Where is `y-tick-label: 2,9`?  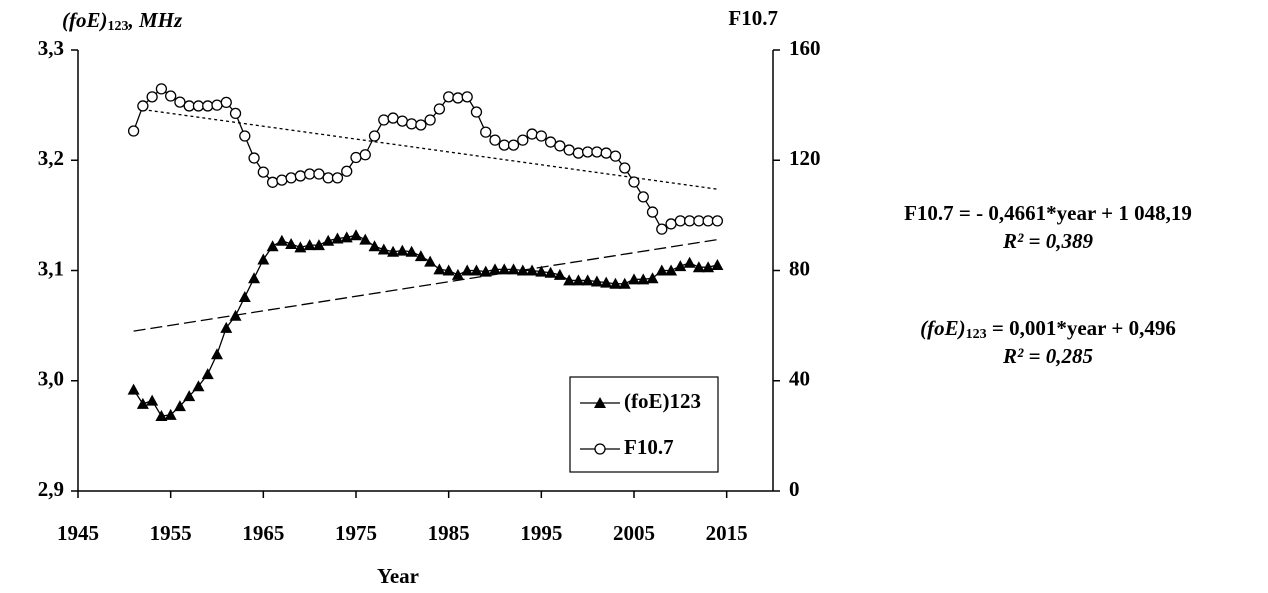 y-tick-label: 2,9 is located at coordinates (51, 489).